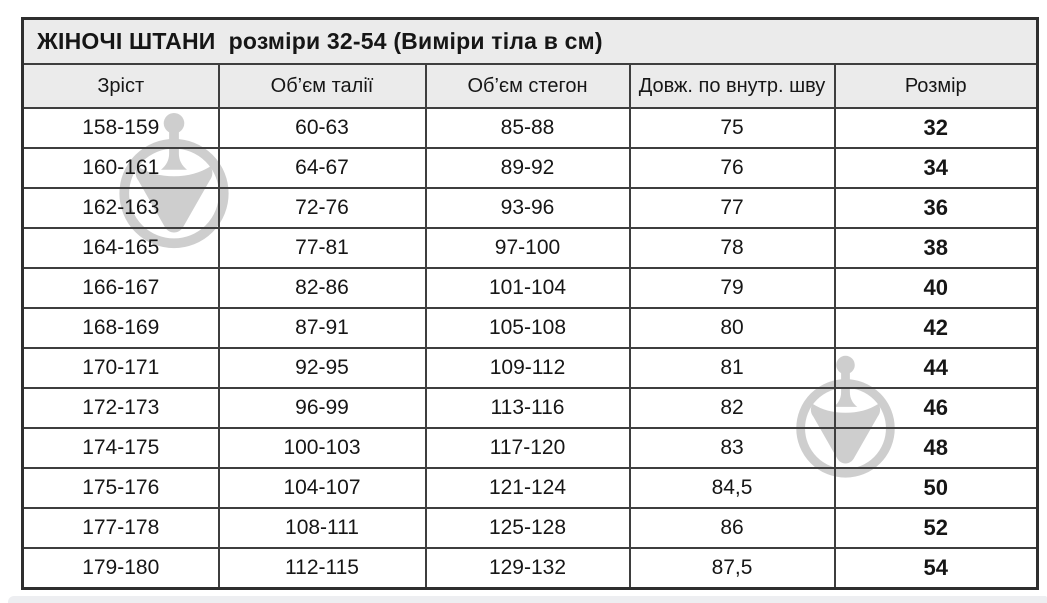 This screenshot has height=603, width=1047. I want to click on measurement-cell: 78, so click(732, 248).